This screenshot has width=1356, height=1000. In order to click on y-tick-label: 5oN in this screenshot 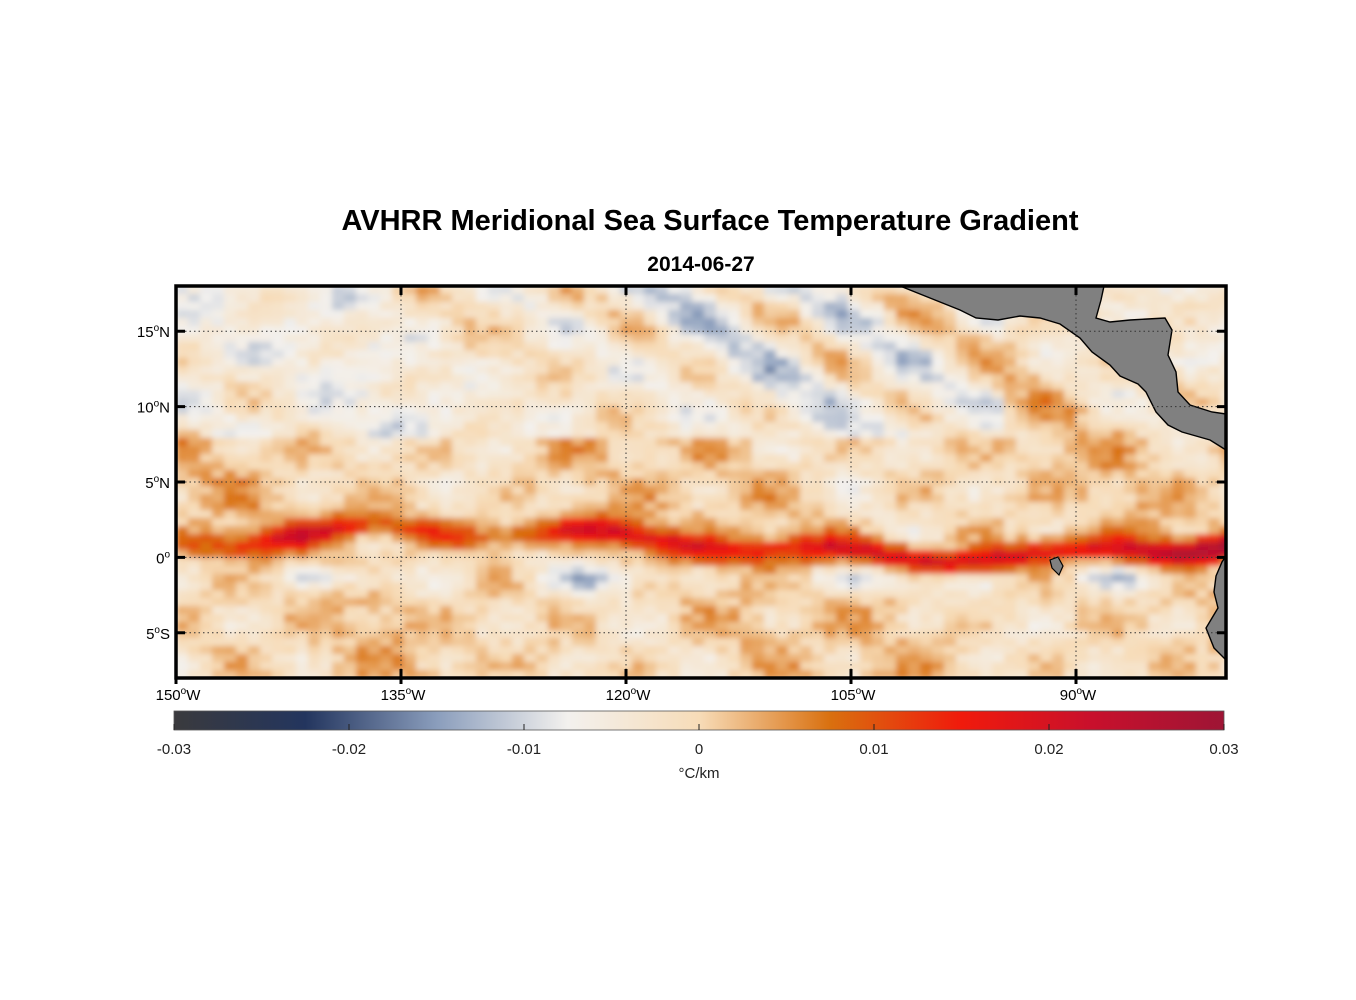, I will do `click(157, 483)`.